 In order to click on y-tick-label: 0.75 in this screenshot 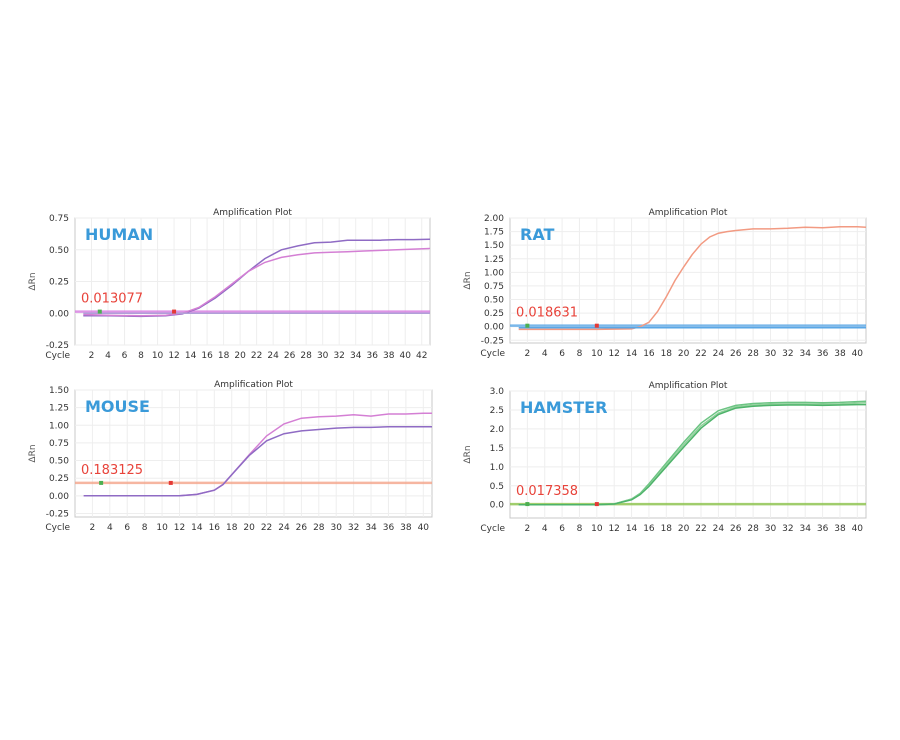, I will do `click(59, 444)`.